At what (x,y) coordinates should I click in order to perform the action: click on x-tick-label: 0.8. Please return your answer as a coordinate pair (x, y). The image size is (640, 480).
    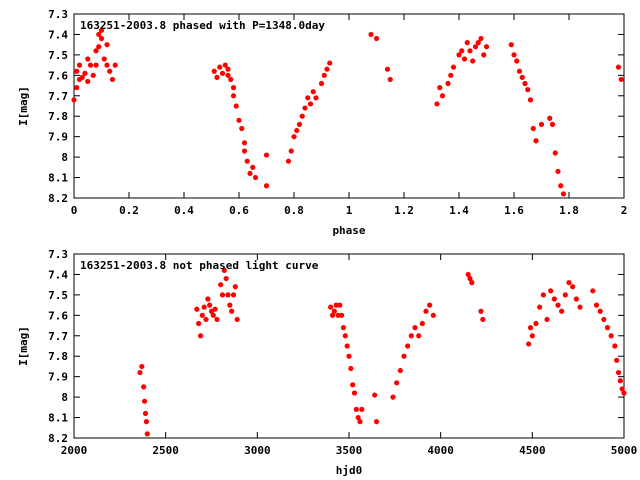
    Looking at the image, I should click on (294, 210).